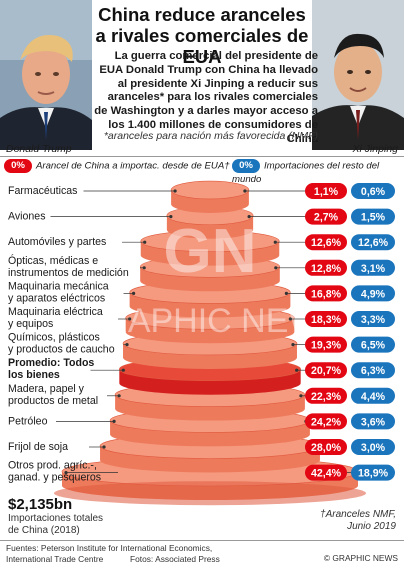  What do you see at coordinates (28, 421) in the screenshot?
I see `category-label: Petróleo` at bounding box center [28, 421].